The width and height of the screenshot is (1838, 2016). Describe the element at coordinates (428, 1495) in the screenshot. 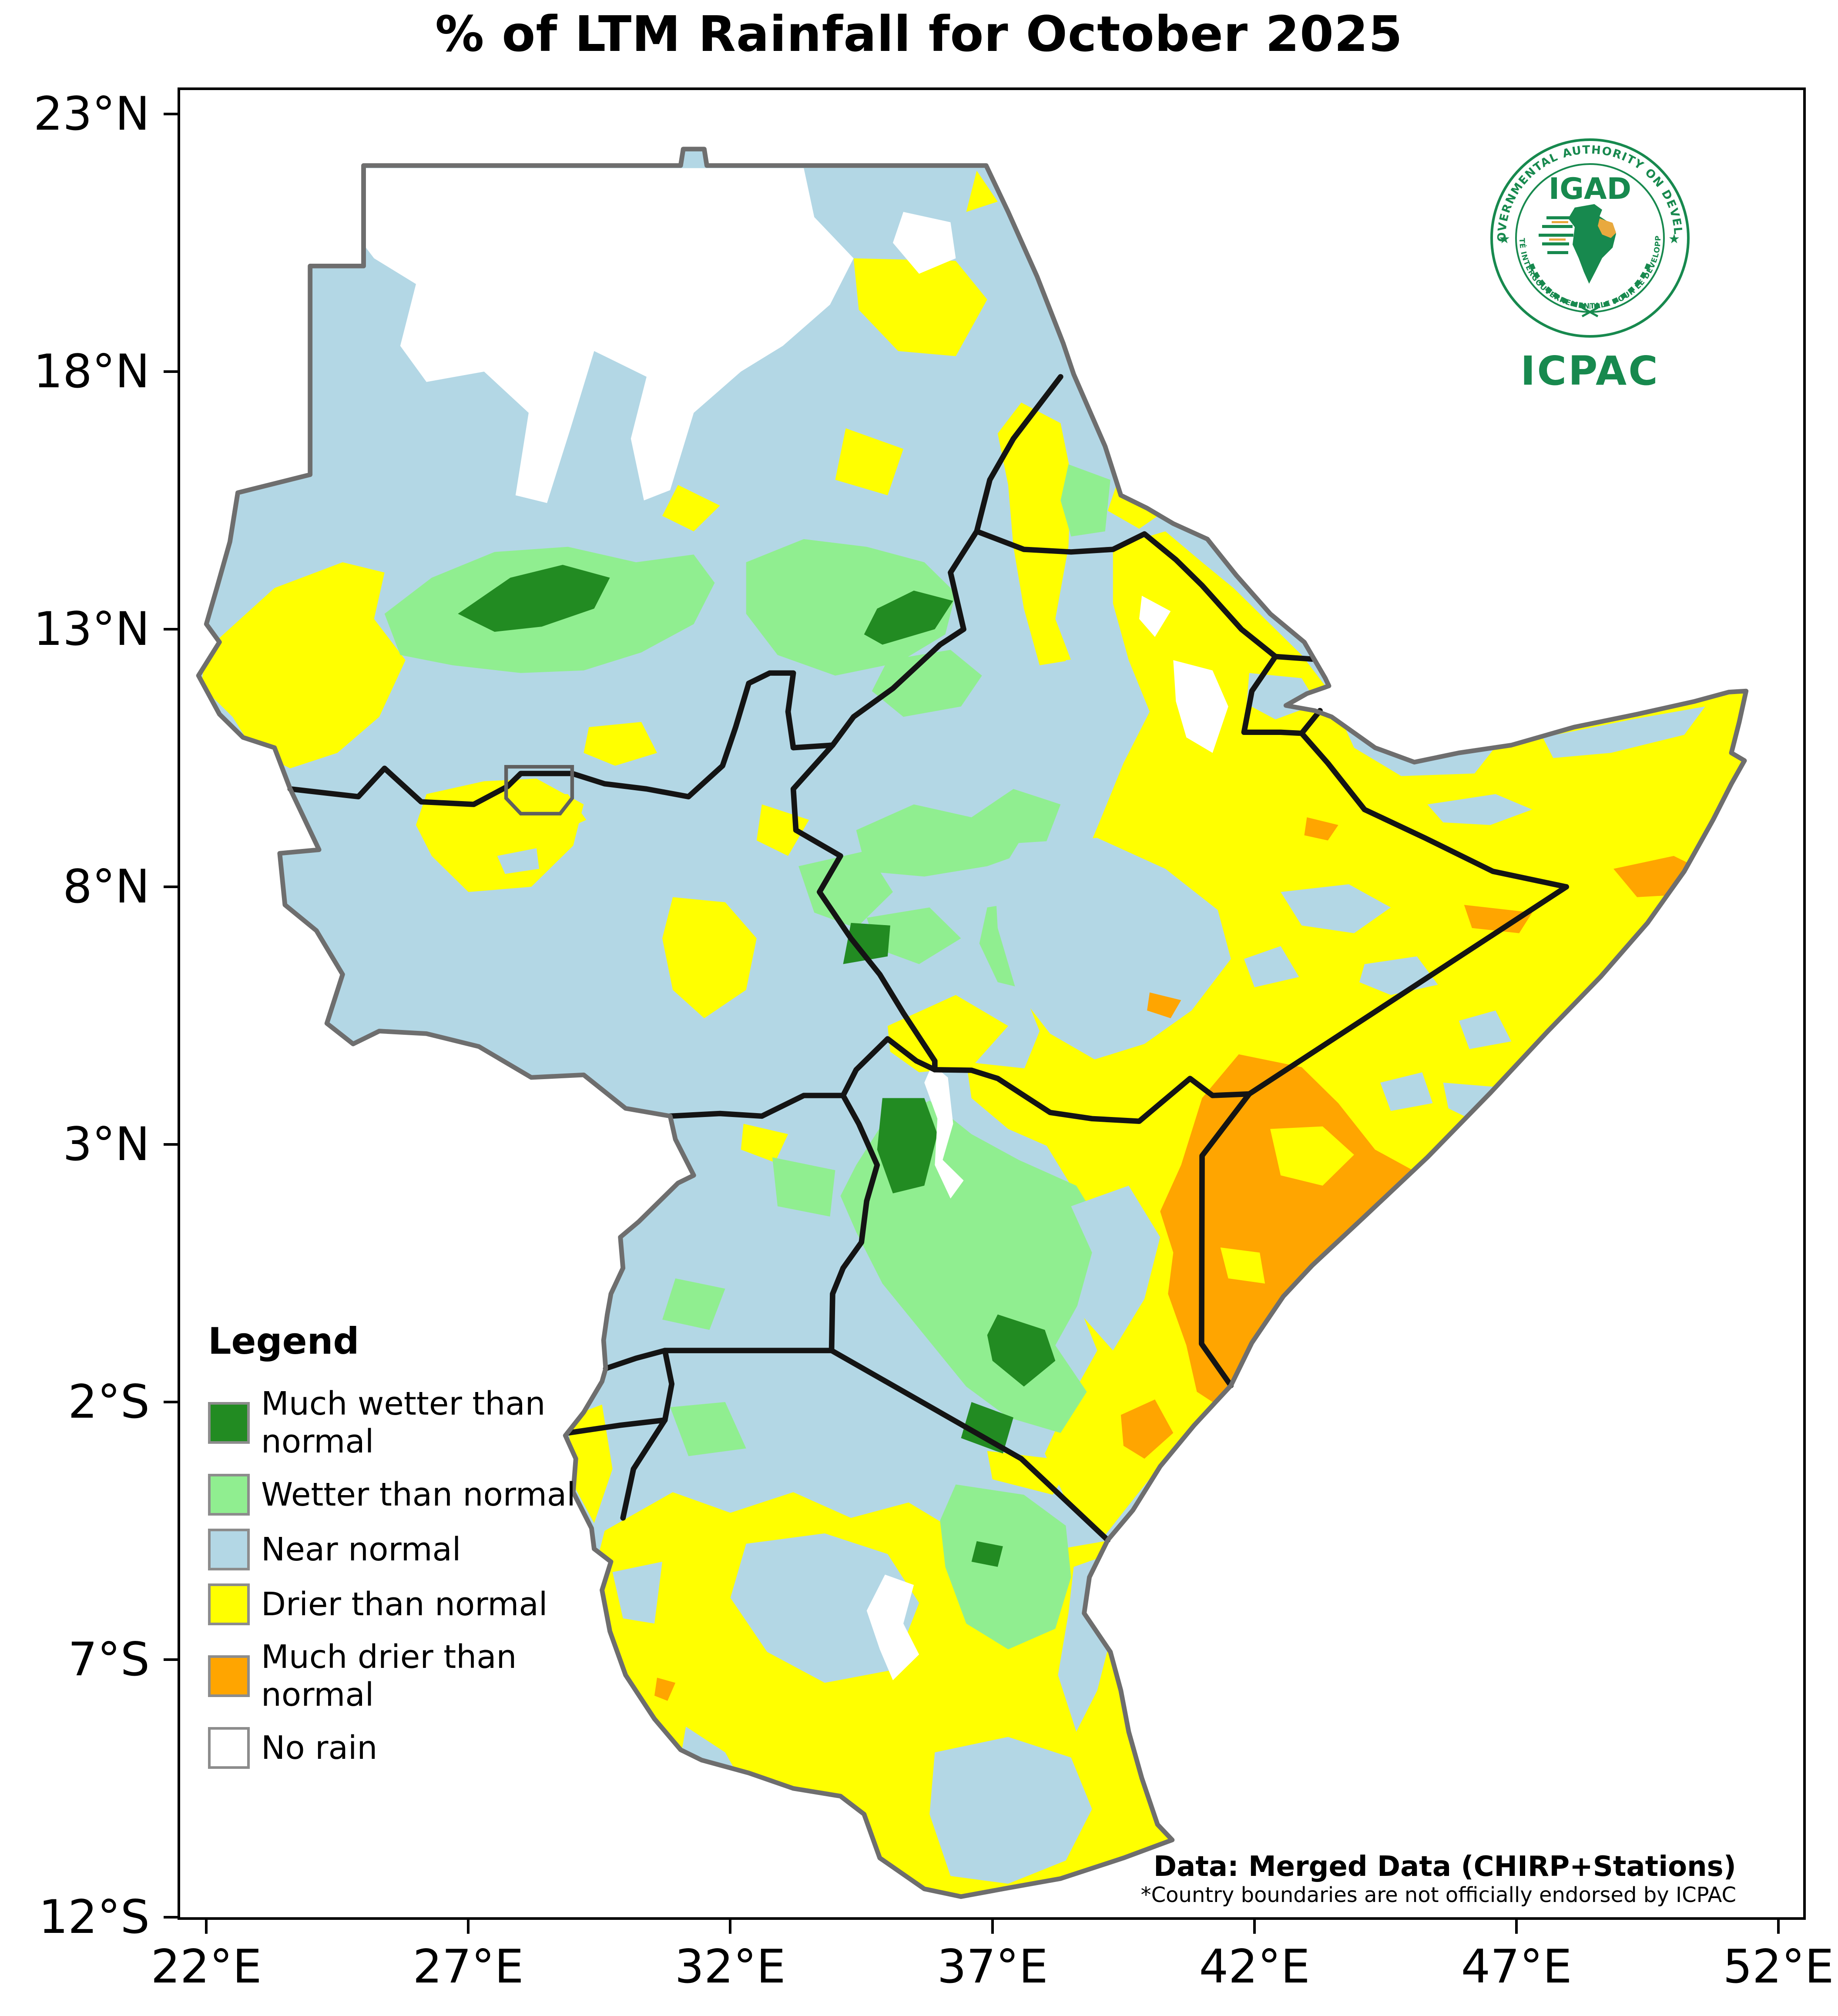

I see `legend-item: Wetter than normal` at that location.